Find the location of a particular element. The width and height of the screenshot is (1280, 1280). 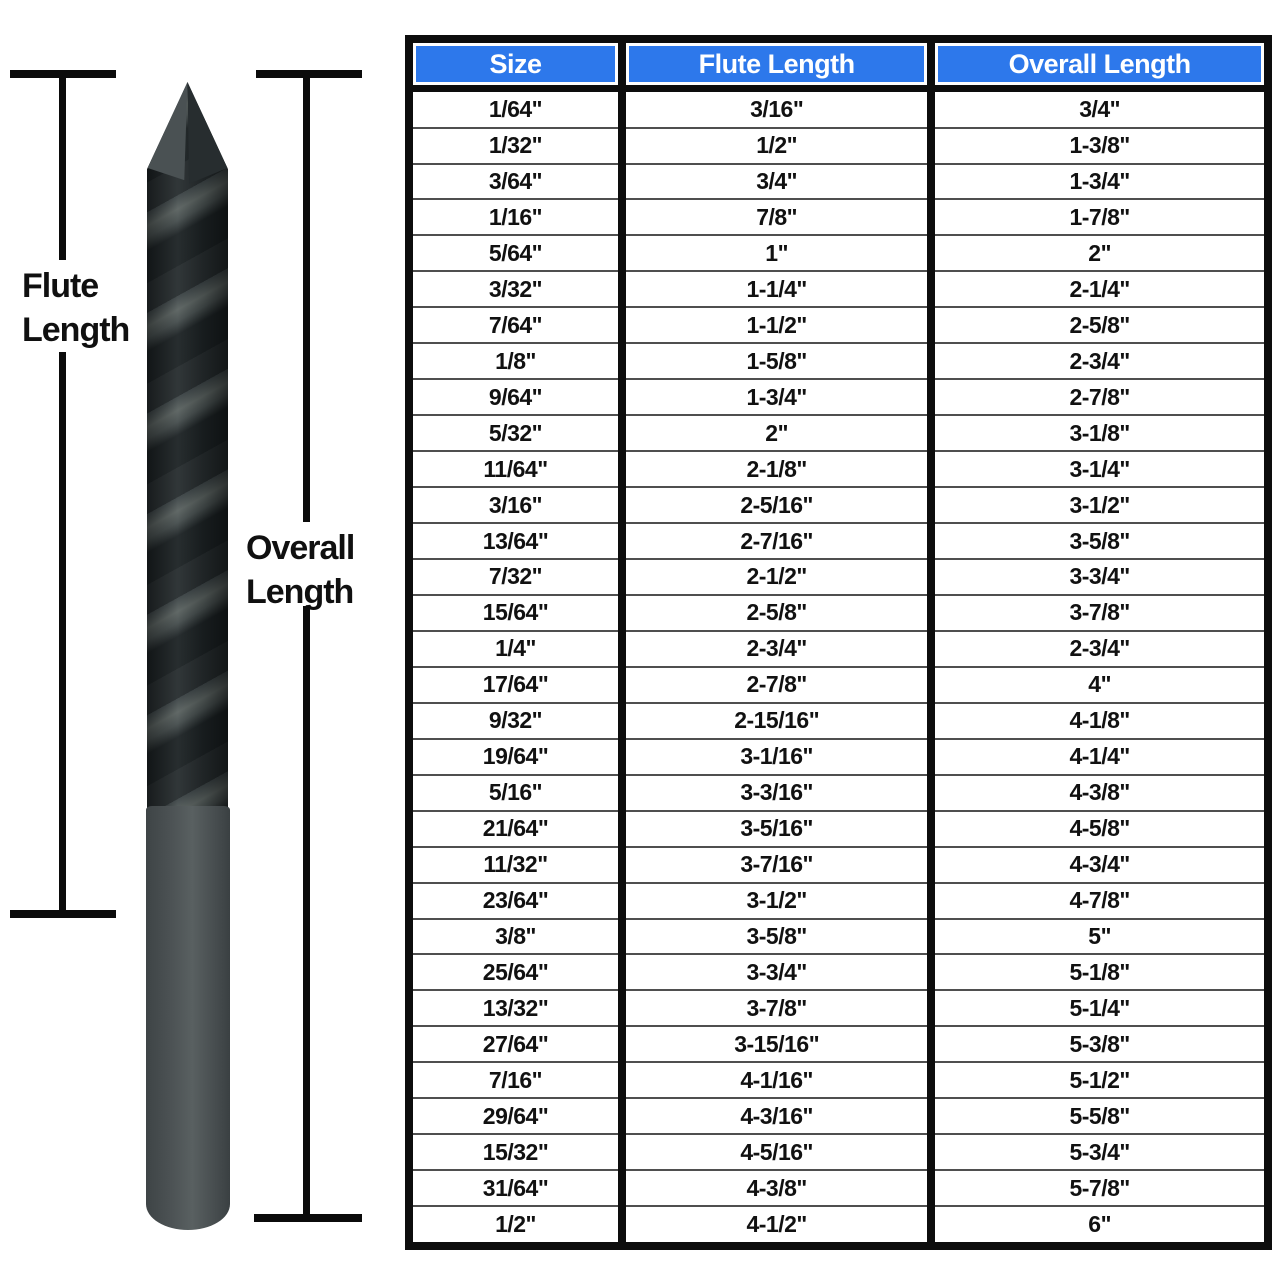

table-cell: 3/16" is located at coordinates (518, 506).